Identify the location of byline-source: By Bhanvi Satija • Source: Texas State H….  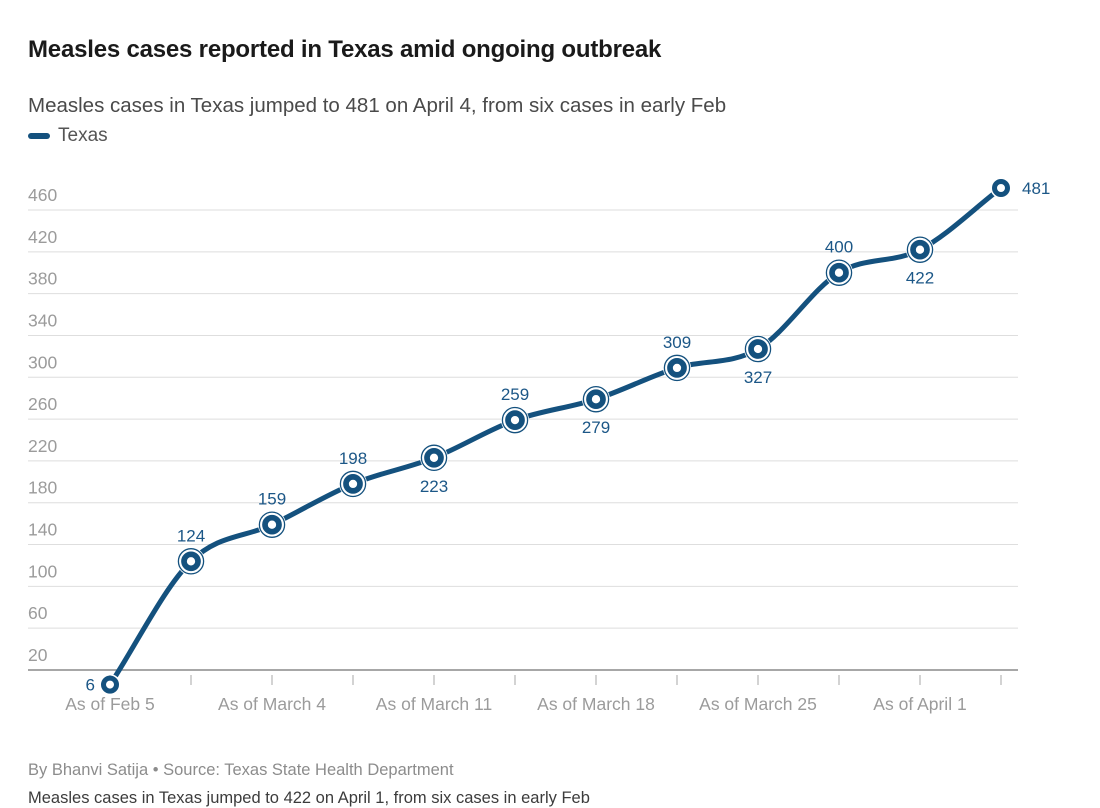
(241, 769).